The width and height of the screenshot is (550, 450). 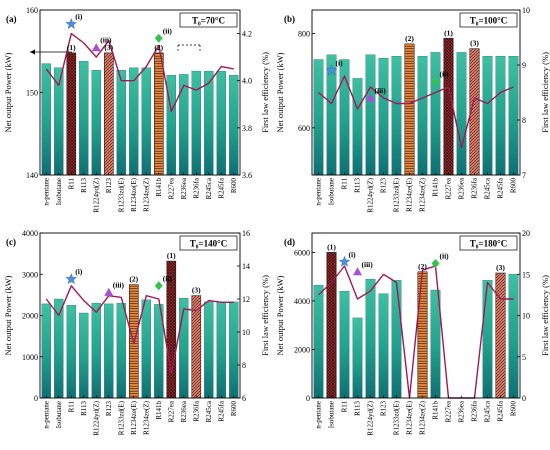 What do you see at coordinates (265, 315) in the screenshot?
I see `y2-axis-label: First law efficiency (%)` at bounding box center [265, 315].